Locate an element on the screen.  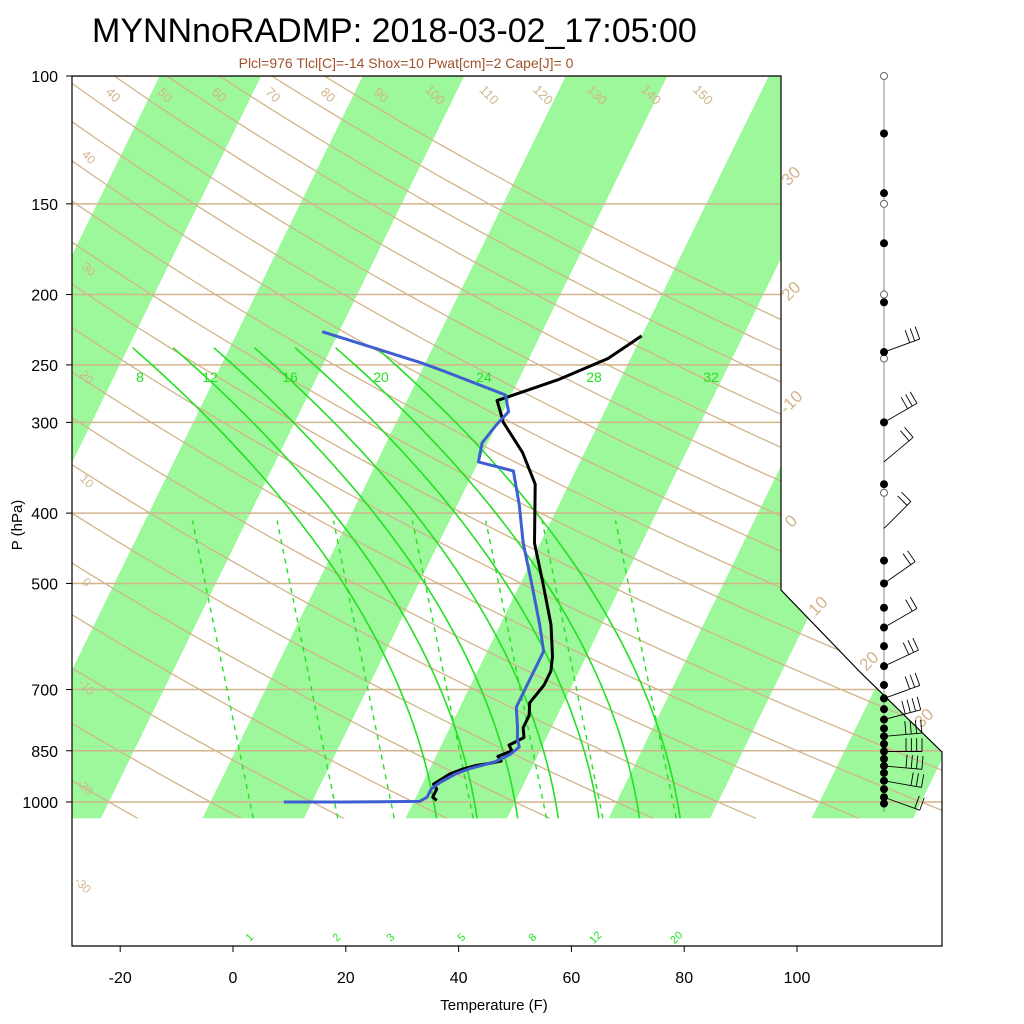
isotherm-label: 30 is located at coordinates (791, 176).